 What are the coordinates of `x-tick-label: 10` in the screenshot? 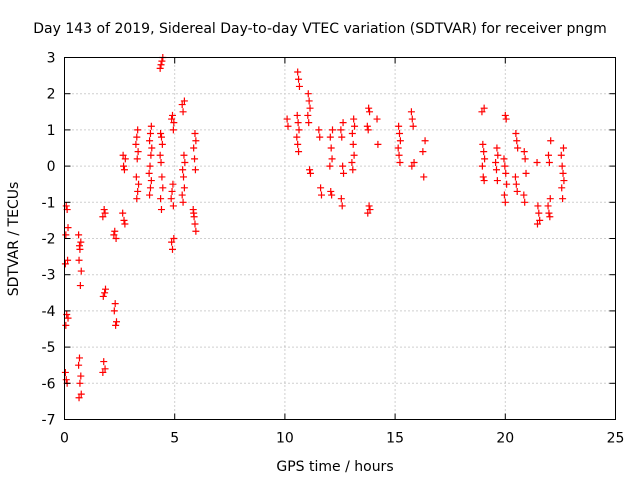 It's located at (285, 439).